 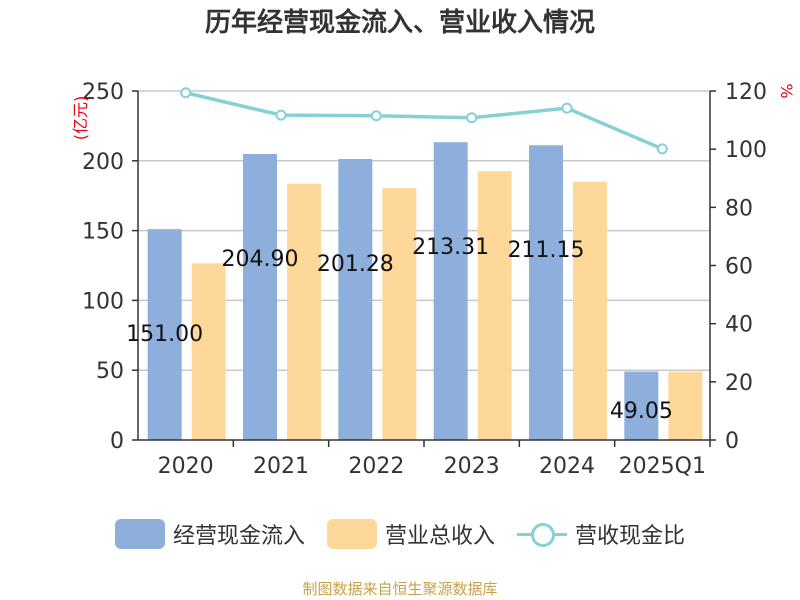 What do you see at coordinates (567, 466) in the screenshot?
I see `x-axis-tick-label: 2024` at bounding box center [567, 466].